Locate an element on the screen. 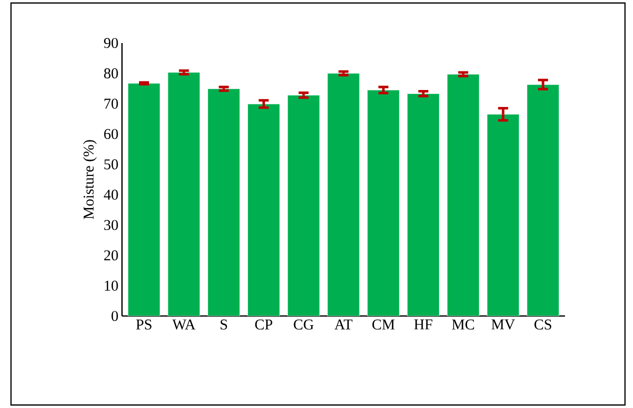 This screenshot has height=408, width=633. y-tick-label: 20 is located at coordinates (111, 255).